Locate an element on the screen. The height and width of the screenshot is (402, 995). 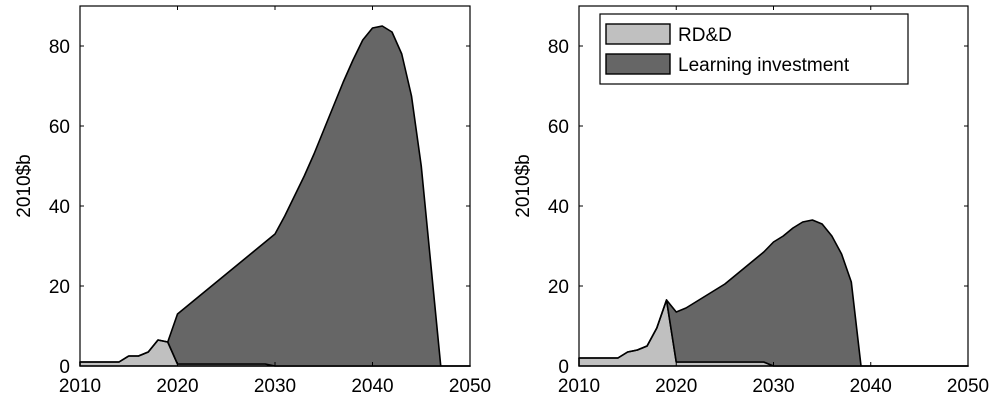
legend-label: RD&D is located at coordinates (705, 35).